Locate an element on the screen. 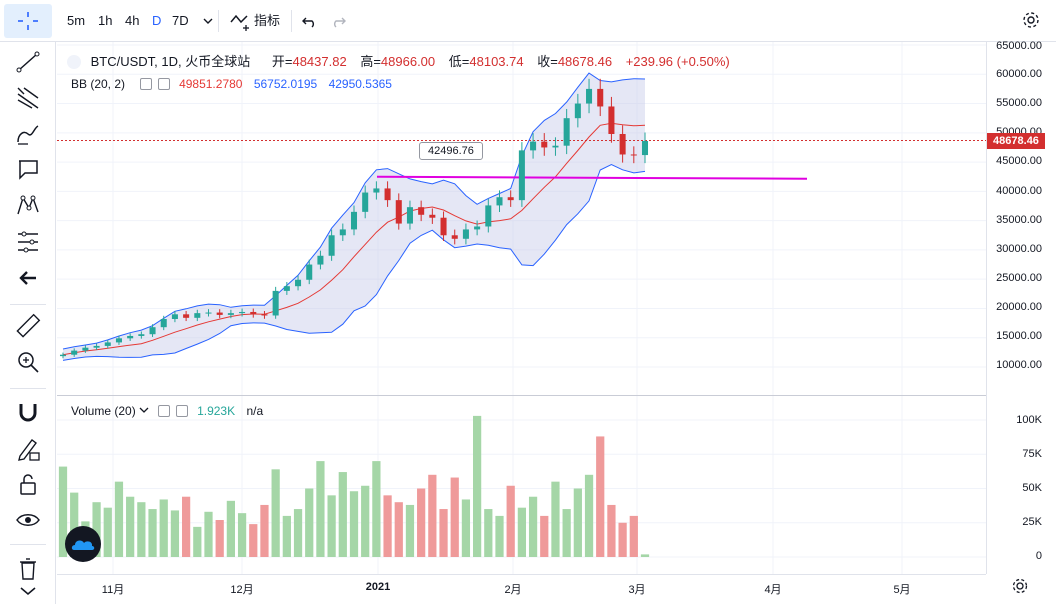  interval-5m: 5m is located at coordinates (76, 20).